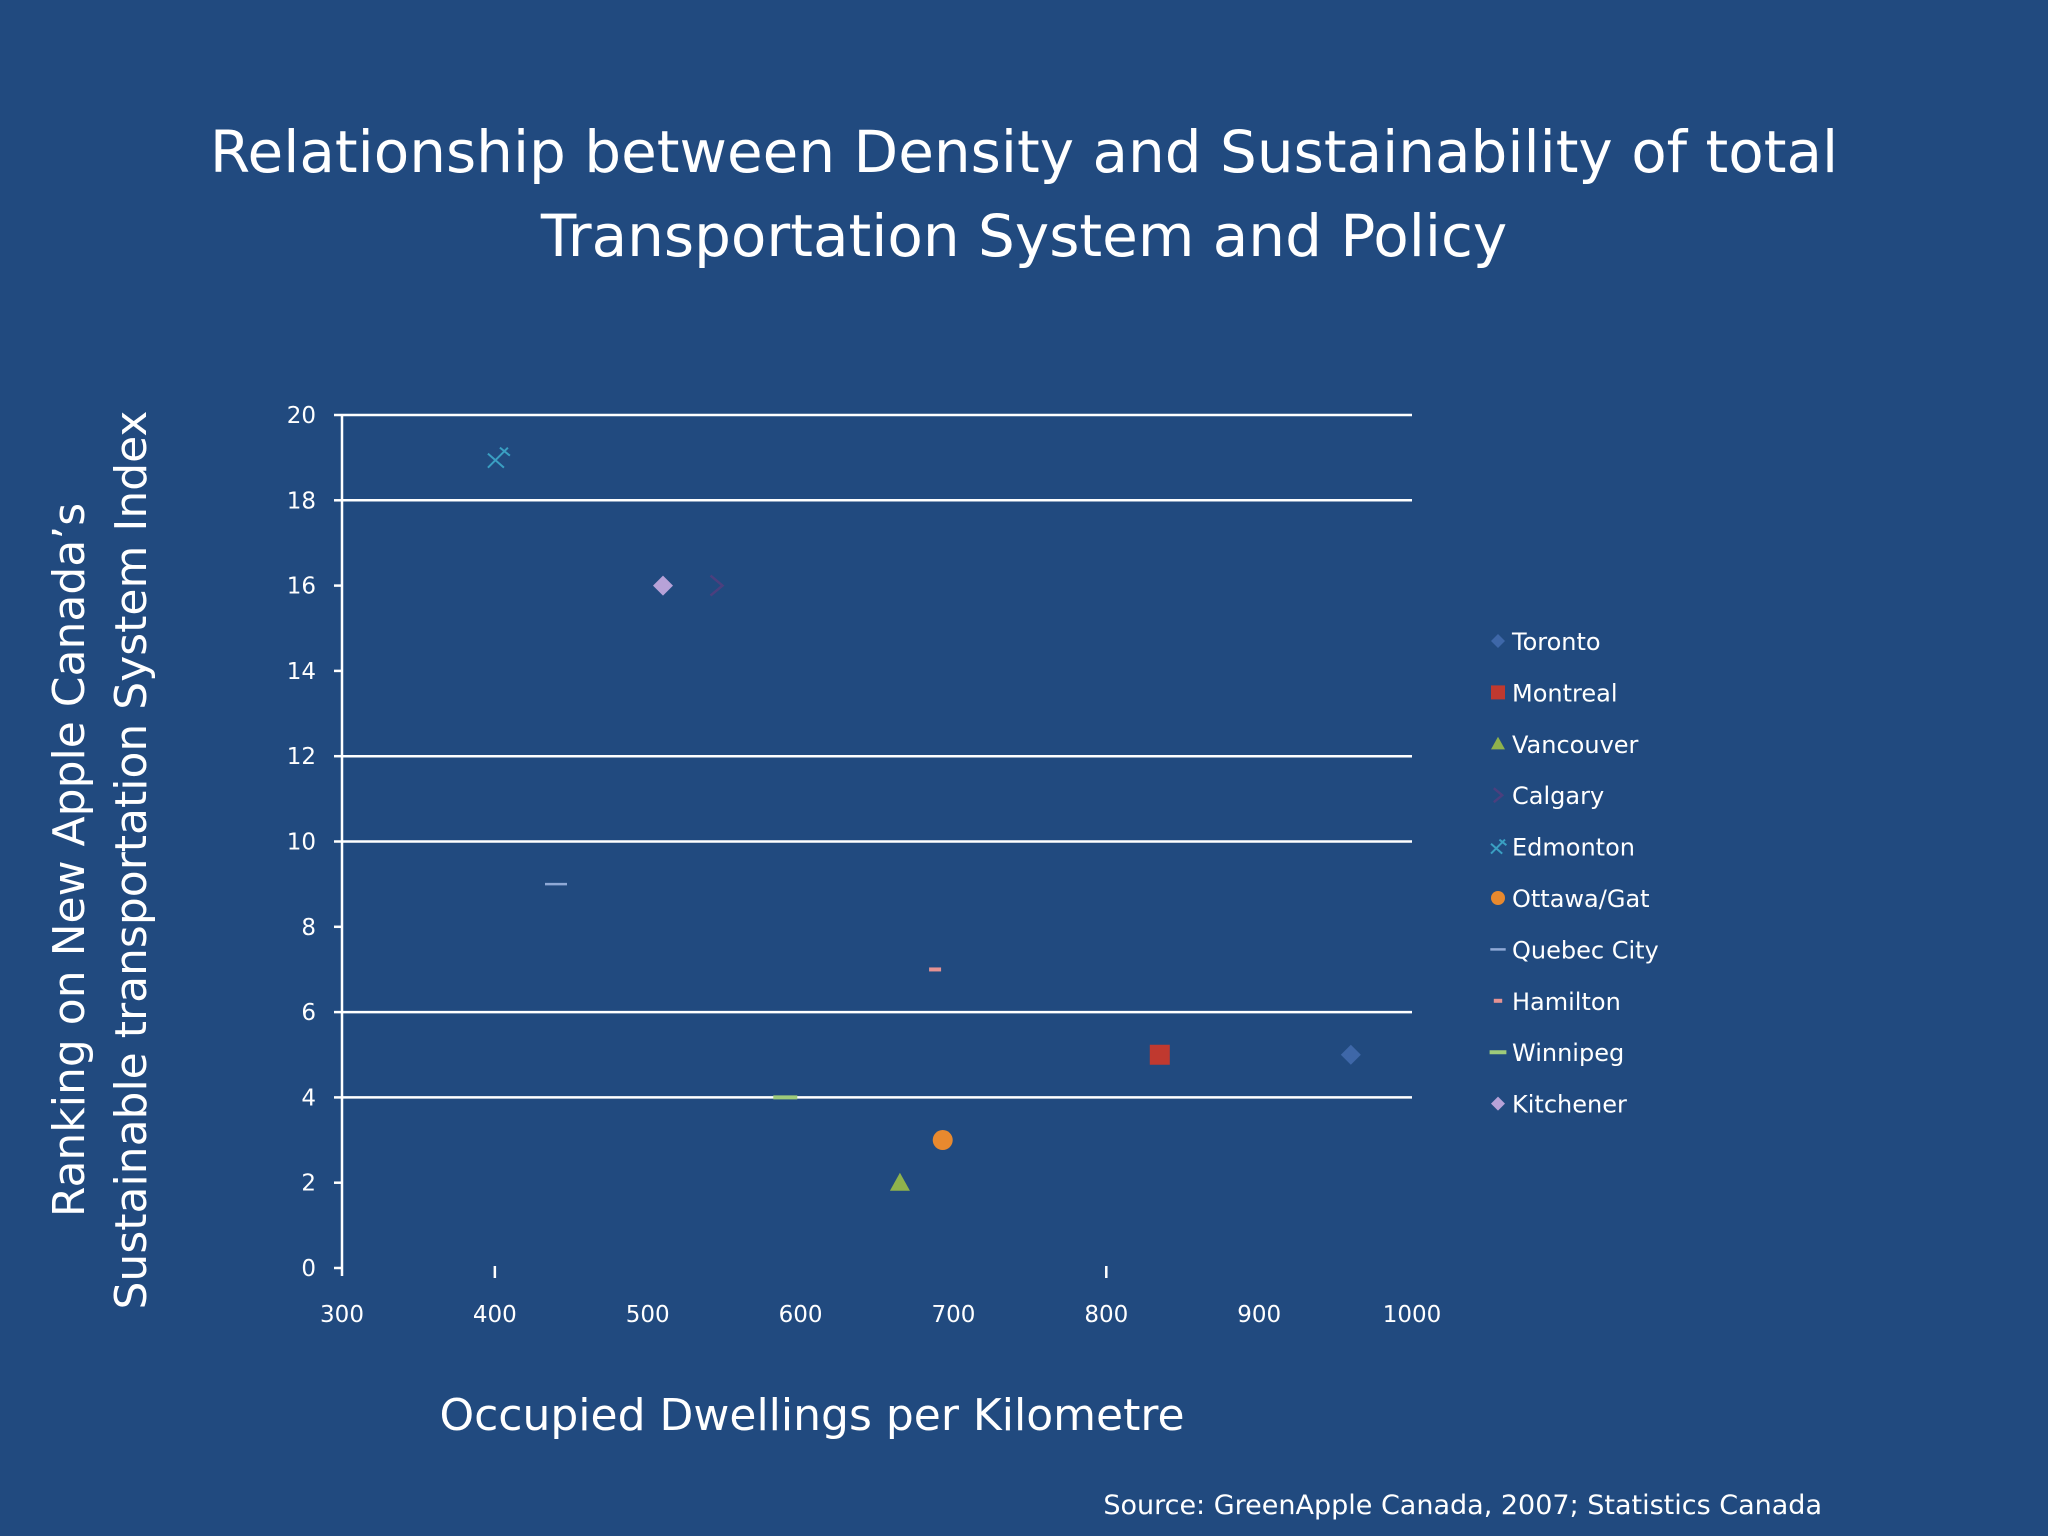 The image size is (2048, 1536). I want to click on legend-label-calgary: Calgary, so click(1558, 796).